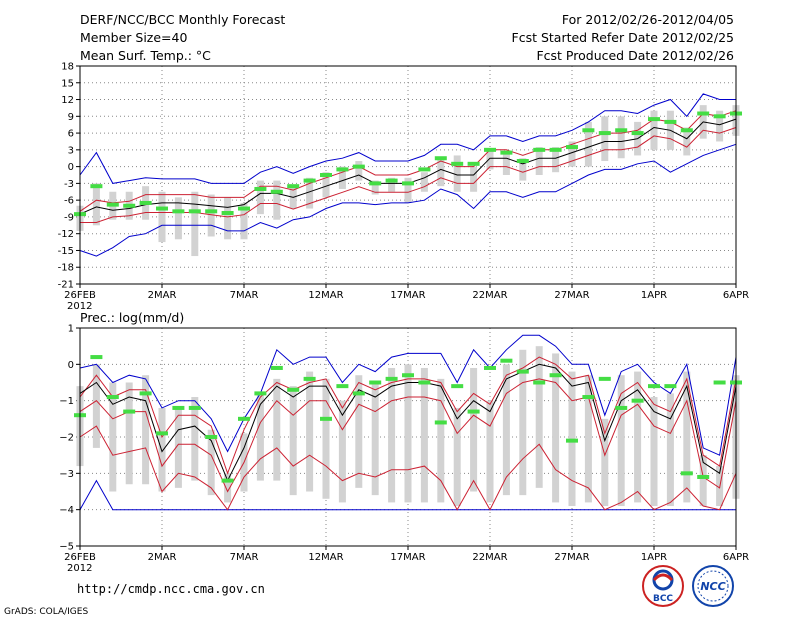  What do you see at coordinates (46, 612) in the screenshot?
I see `grads-credit: GrADS: COLA/IGES` at bounding box center [46, 612].